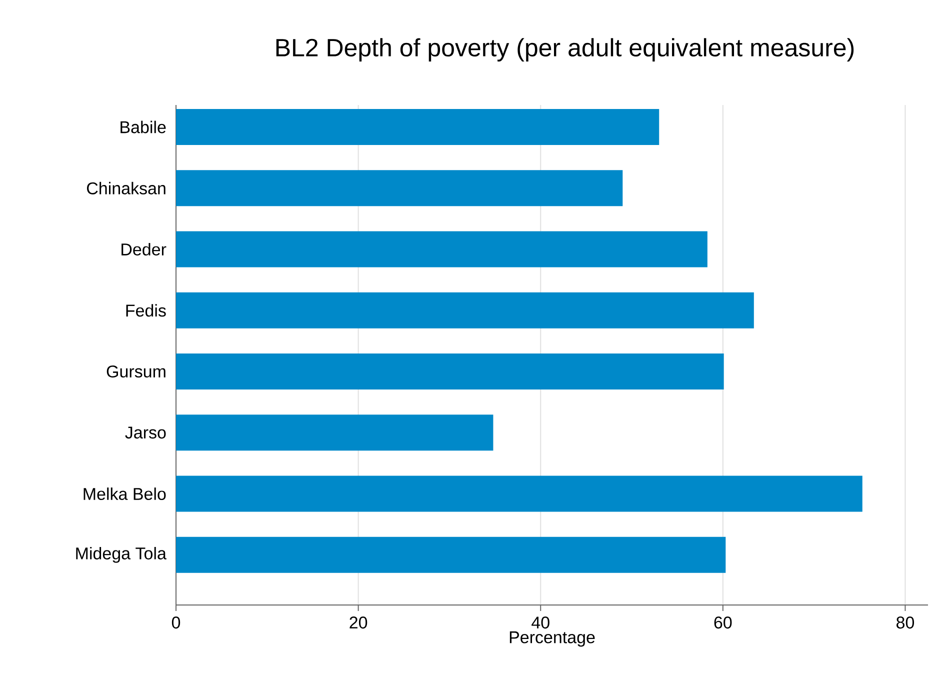  Describe the element at coordinates (565, 50) in the screenshot. I see `chart-title: BL2 Depth of poverty (per adult equivalent measure)` at that location.